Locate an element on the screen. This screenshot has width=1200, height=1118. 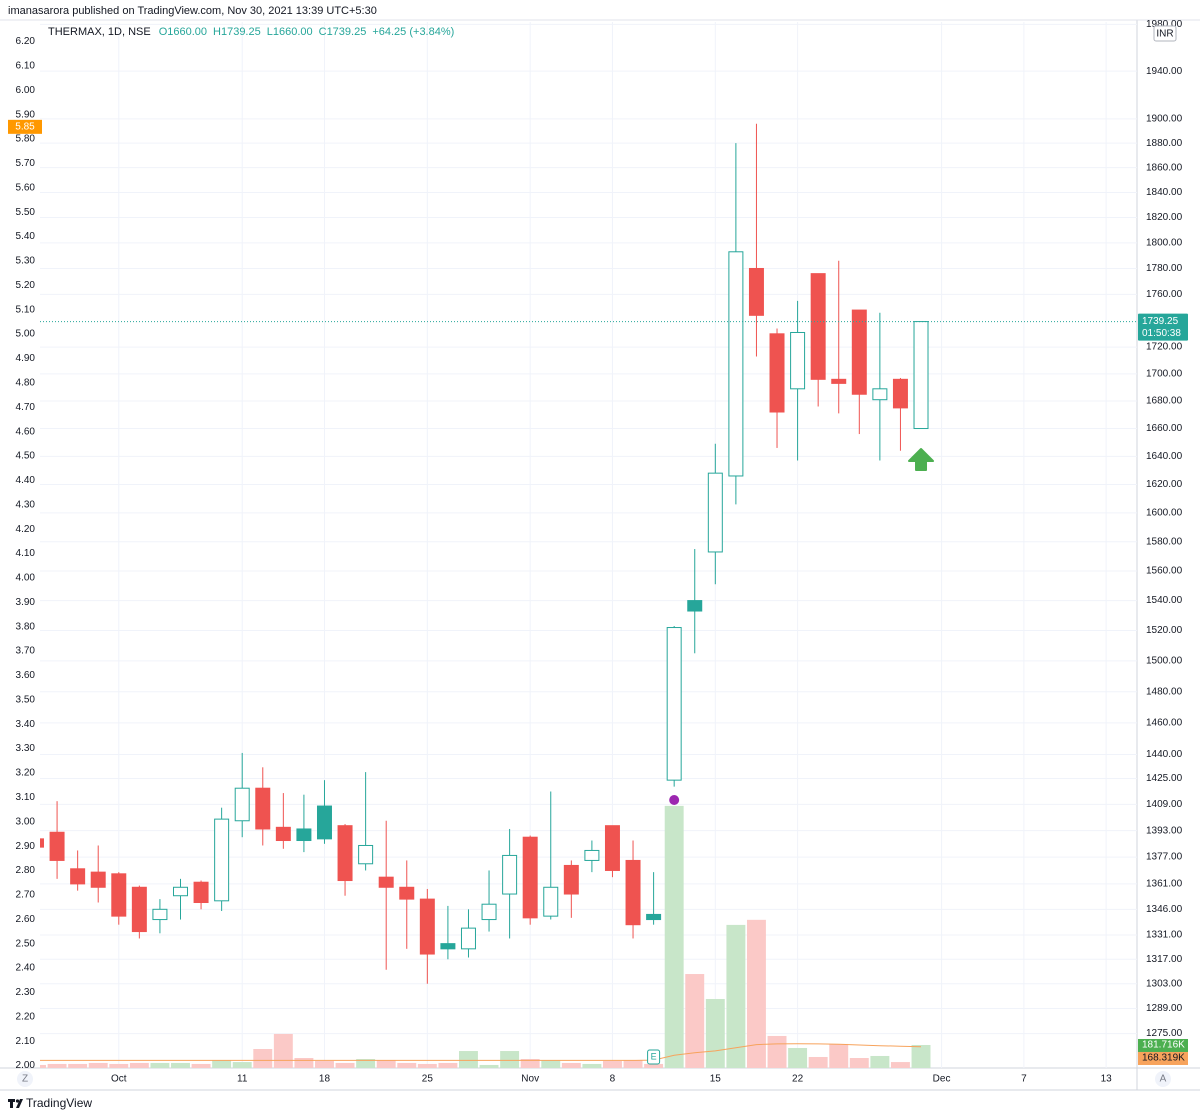
y-tick-label: 1440.00 is located at coordinates (1164, 754).